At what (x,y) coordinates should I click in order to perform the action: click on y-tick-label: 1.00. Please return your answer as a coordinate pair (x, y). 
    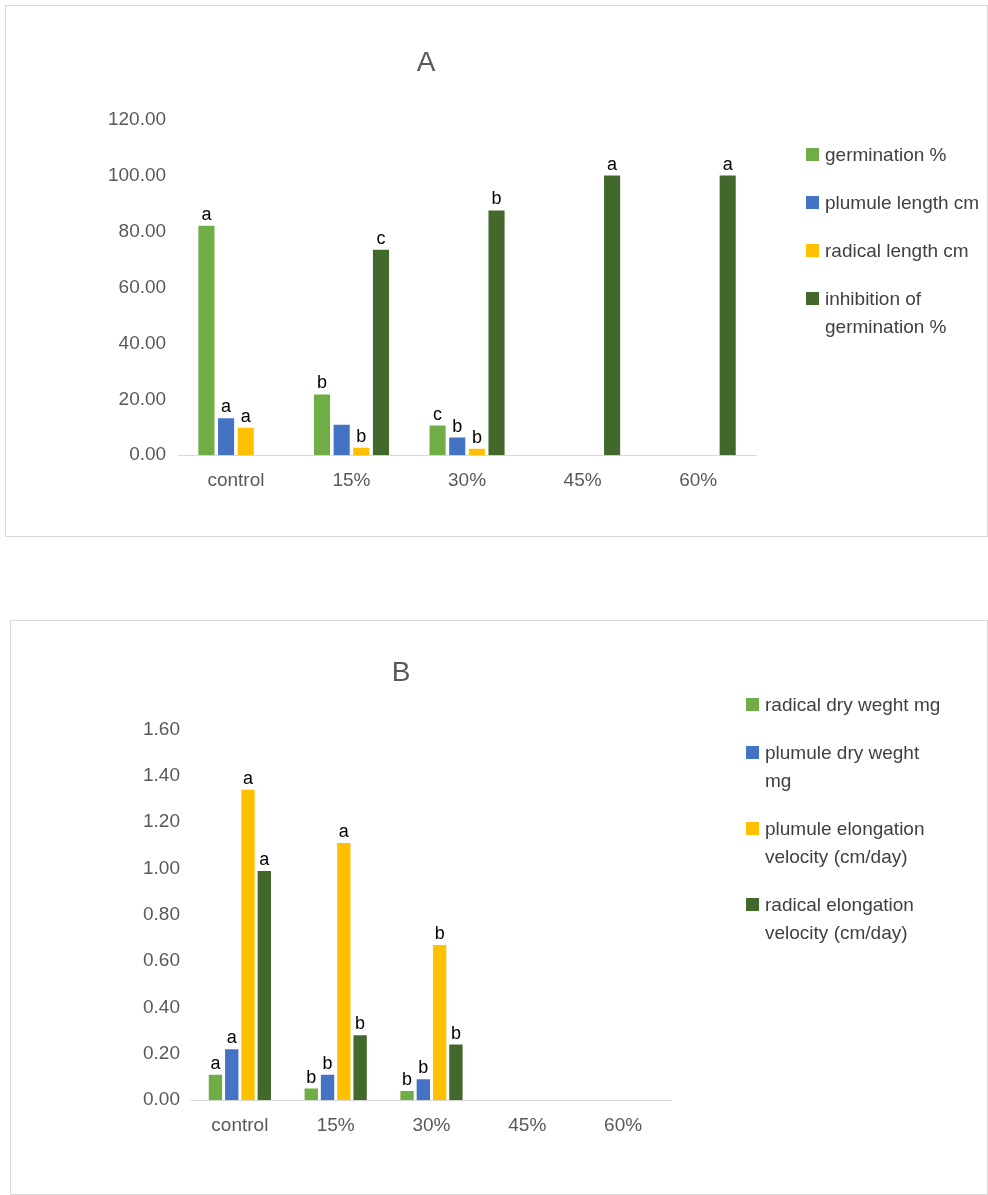
    Looking at the image, I should click on (161, 867).